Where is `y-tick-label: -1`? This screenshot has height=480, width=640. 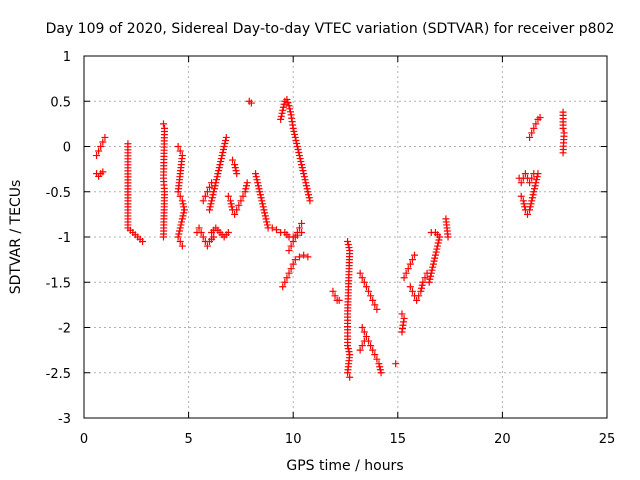
y-tick-label: -1 is located at coordinates (64, 238).